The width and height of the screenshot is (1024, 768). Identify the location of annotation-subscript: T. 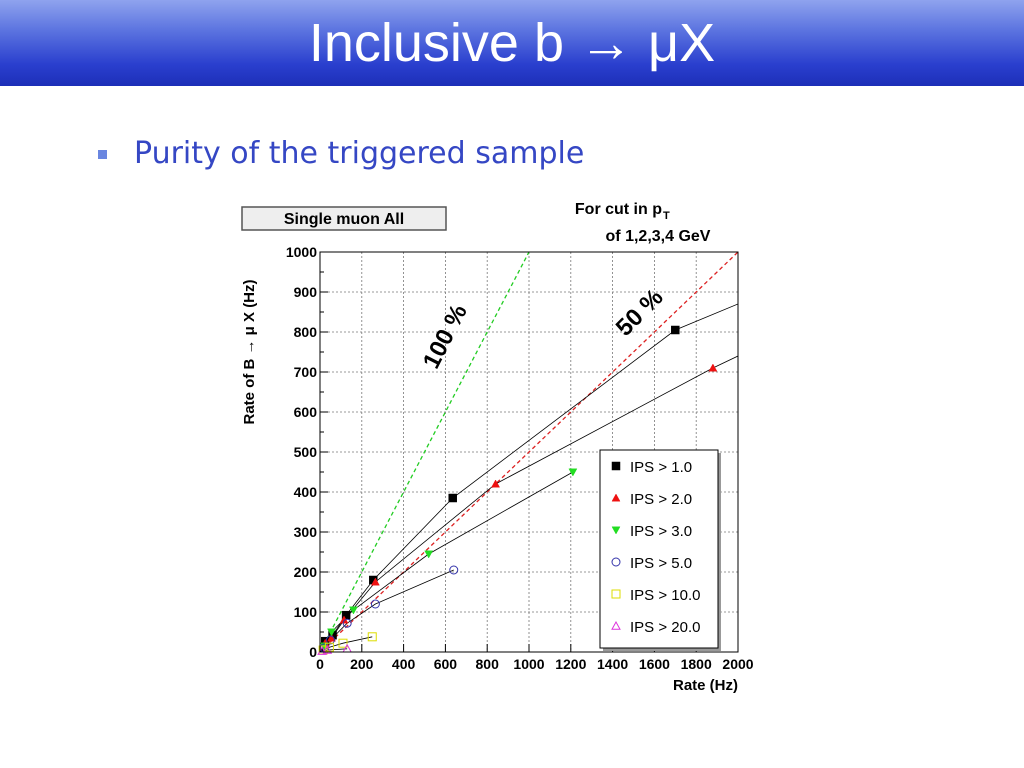
(666, 216).